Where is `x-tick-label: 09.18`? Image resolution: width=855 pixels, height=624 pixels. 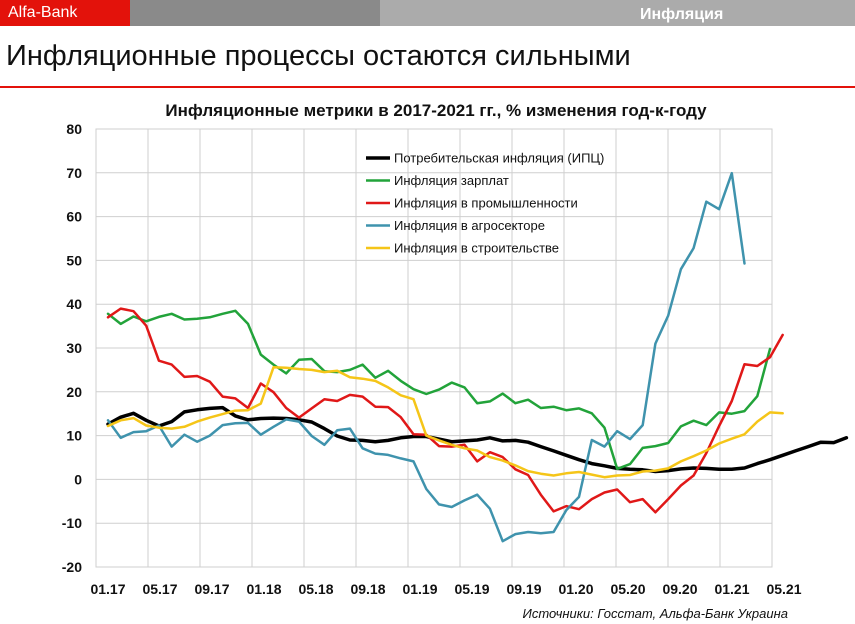
x-tick-label: 09.18 is located at coordinates (367, 589).